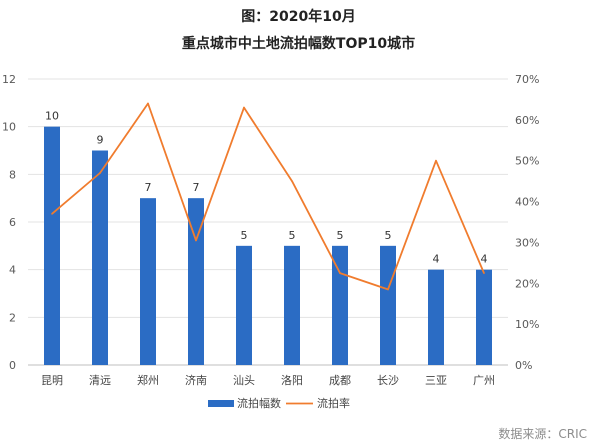 This screenshot has width=597, height=448. What do you see at coordinates (12, 270) in the screenshot?
I see `left-tick-label: 4` at bounding box center [12, 270].